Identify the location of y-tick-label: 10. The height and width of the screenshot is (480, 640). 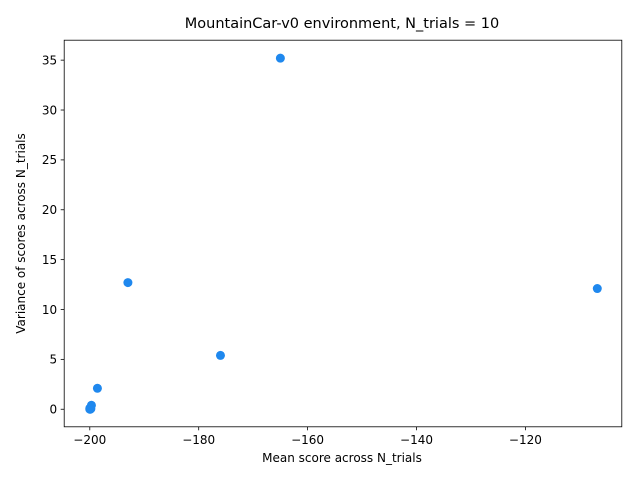
(49, 310).